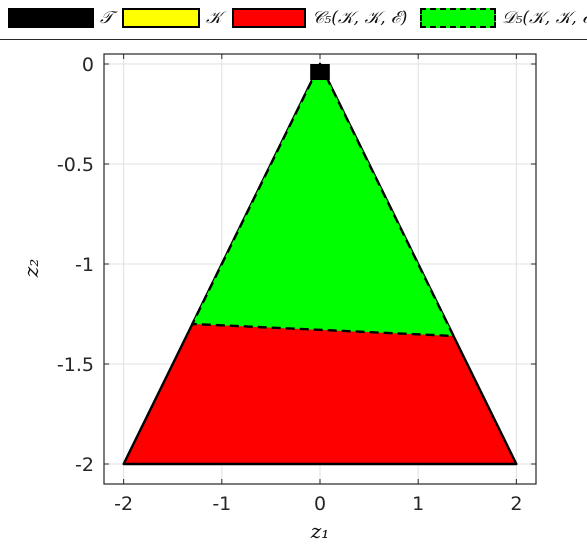 Image resolution: width=587 pixels, height=547 pixels. I want to click on legend: 𝒯 𝒦 𝒞₅(𝒦, 𝒦, ℰ) 𝒟₅(𝒦, 𝒦, ℰ), so click(293, 20).